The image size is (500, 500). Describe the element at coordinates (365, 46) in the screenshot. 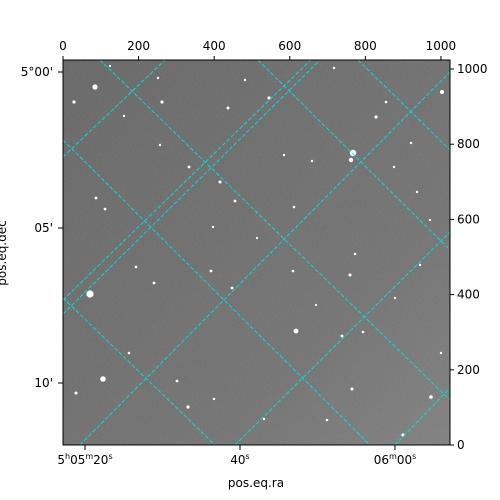

I see `top-tick-label: 800` at that location.